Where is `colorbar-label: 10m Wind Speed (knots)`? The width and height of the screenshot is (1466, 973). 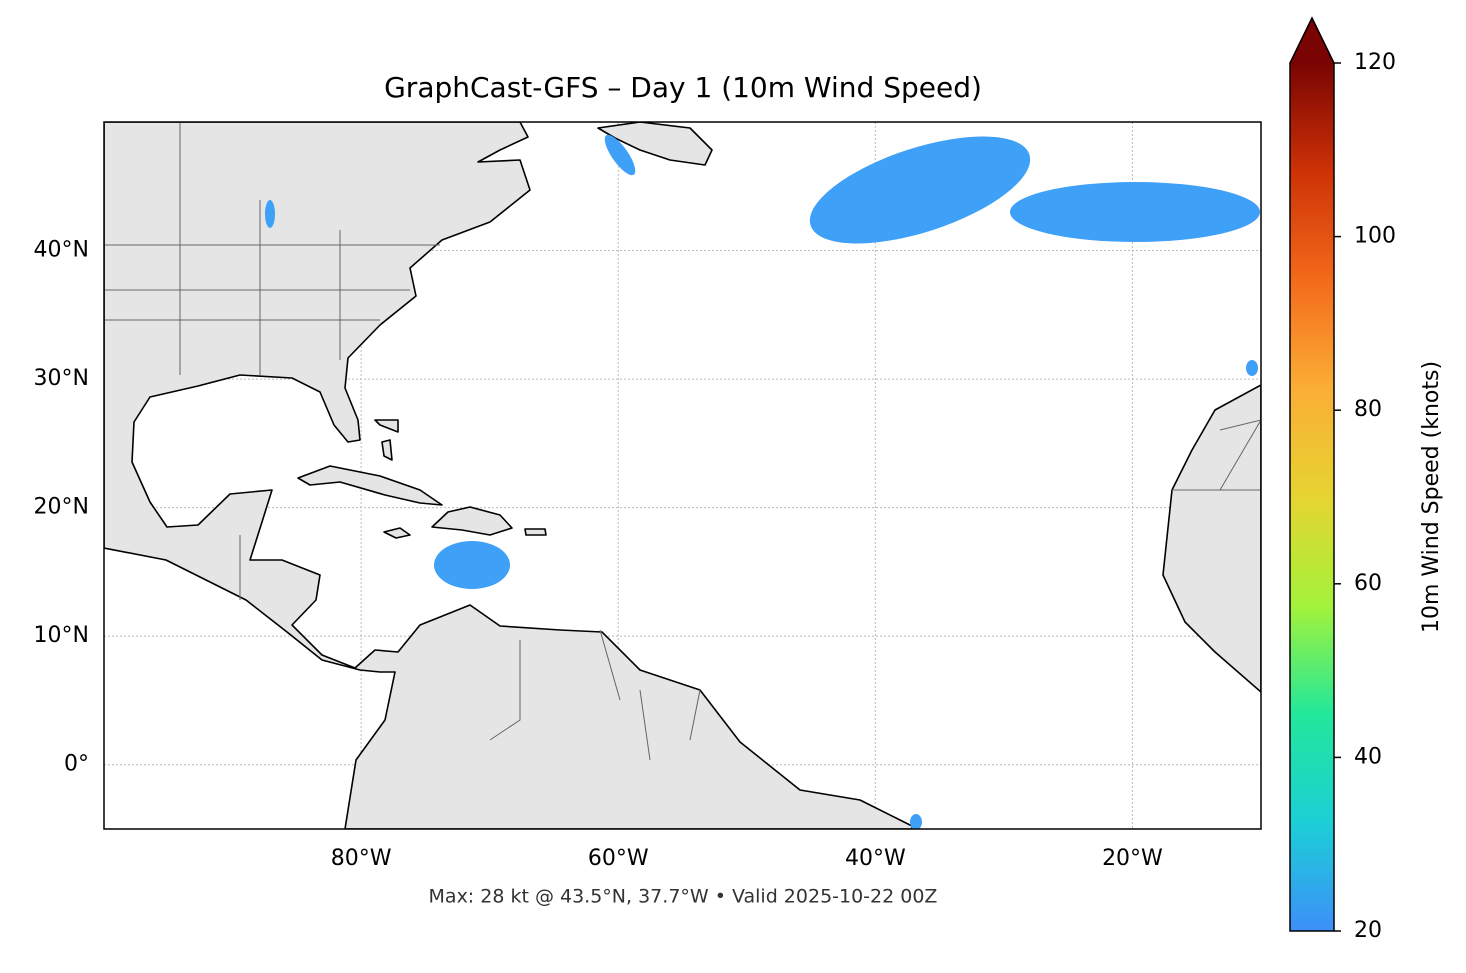 colorbar-label: 10m Wind Speed (knots) is located at coordinates (1431, 497).